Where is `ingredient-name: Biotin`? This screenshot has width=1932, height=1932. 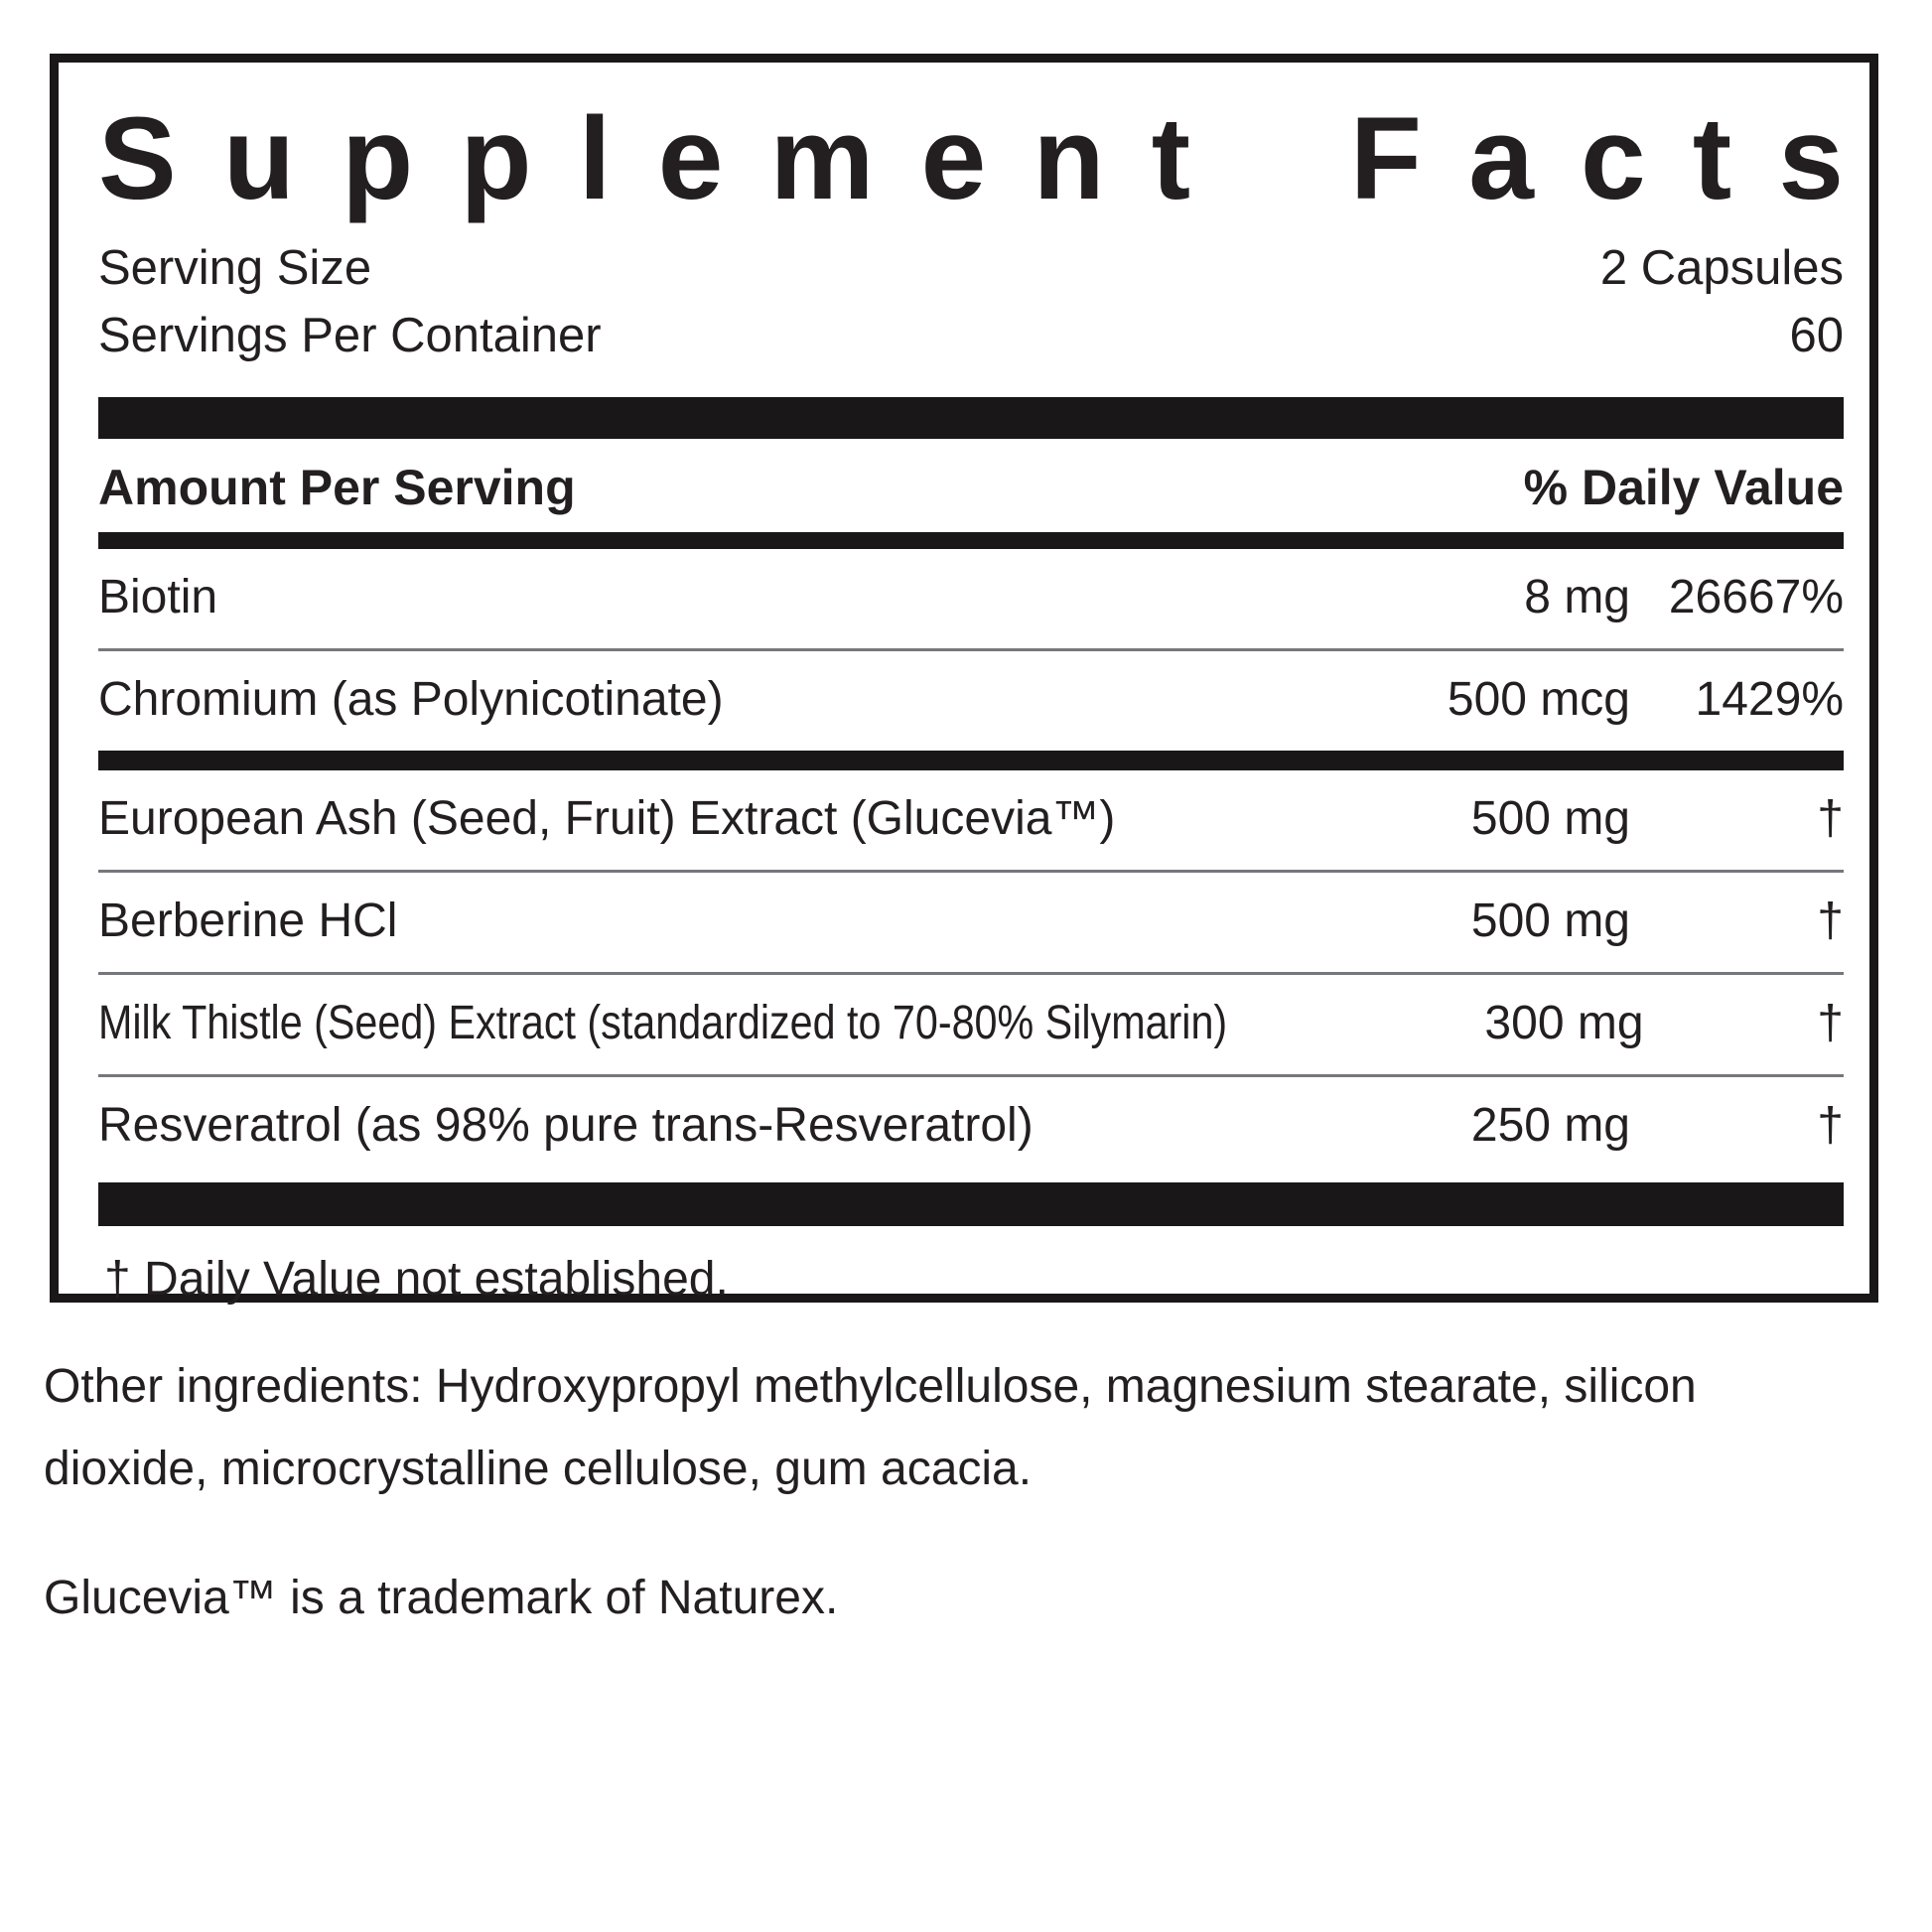
ingredient-name: Biotin is located at coordinates (158, 597).